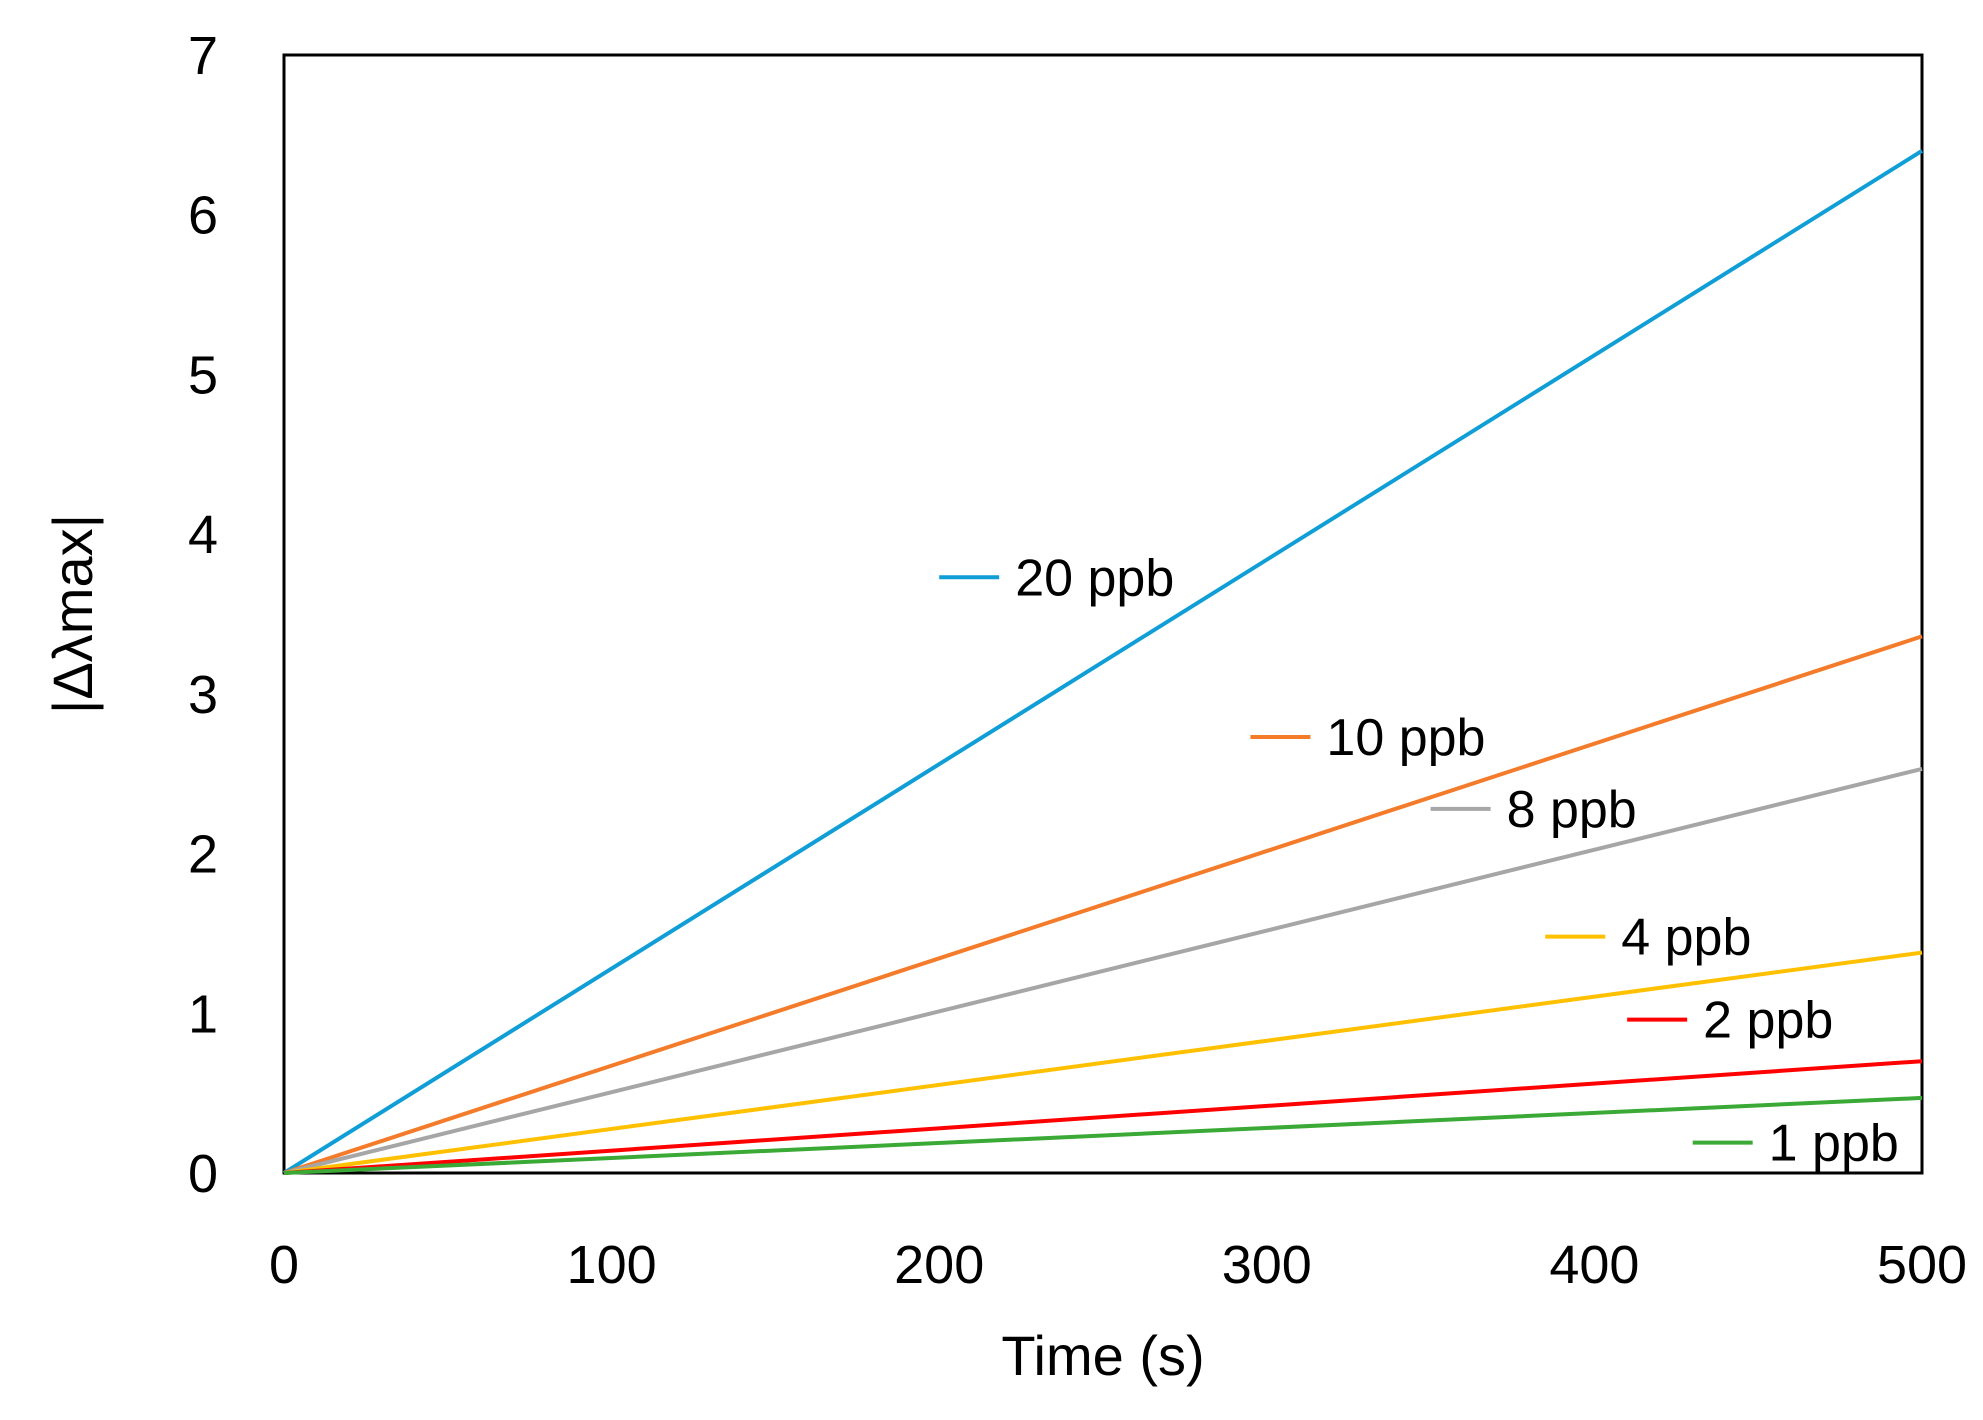 This screenshot has height=1420, width=1983. I want to click on y-tick-label: 2, so click(203, 855).